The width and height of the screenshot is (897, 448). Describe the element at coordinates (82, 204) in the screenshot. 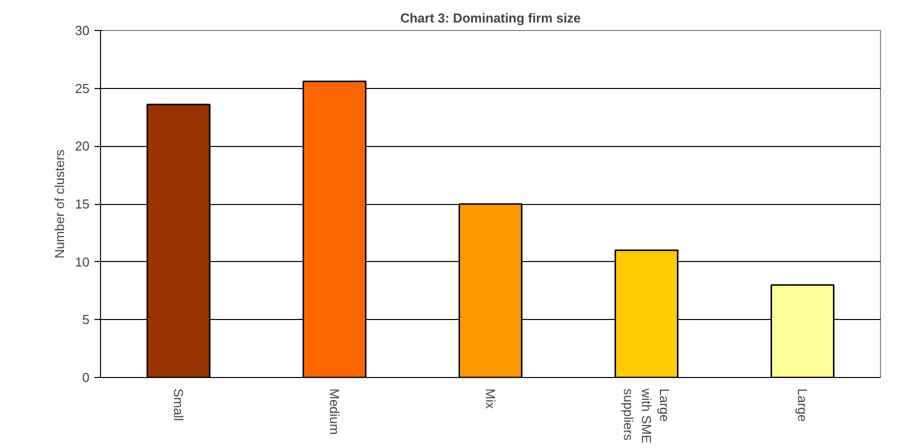

I see `y-tick-label: 15` at that location.